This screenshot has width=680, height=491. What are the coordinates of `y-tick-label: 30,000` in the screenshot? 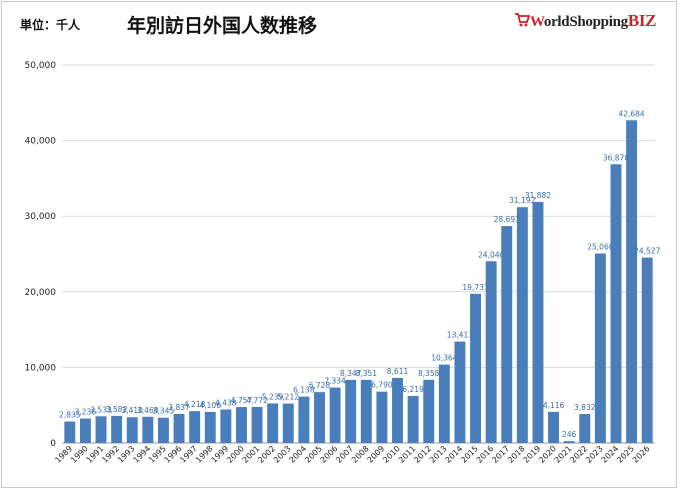 It's located at (41, 217).